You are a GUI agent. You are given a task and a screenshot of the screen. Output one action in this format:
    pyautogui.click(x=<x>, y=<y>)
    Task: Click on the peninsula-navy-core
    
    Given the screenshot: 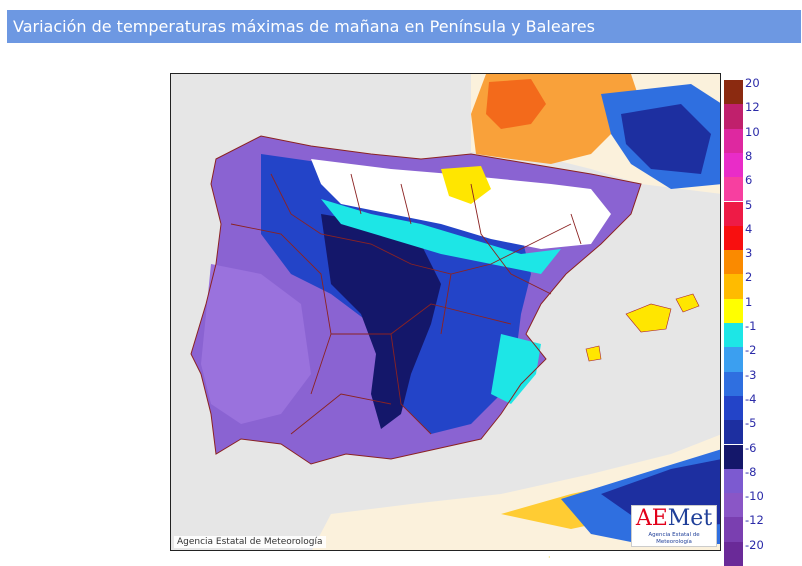 What is the action you would take?
    pyautogui.click(x=381, y=321)
    